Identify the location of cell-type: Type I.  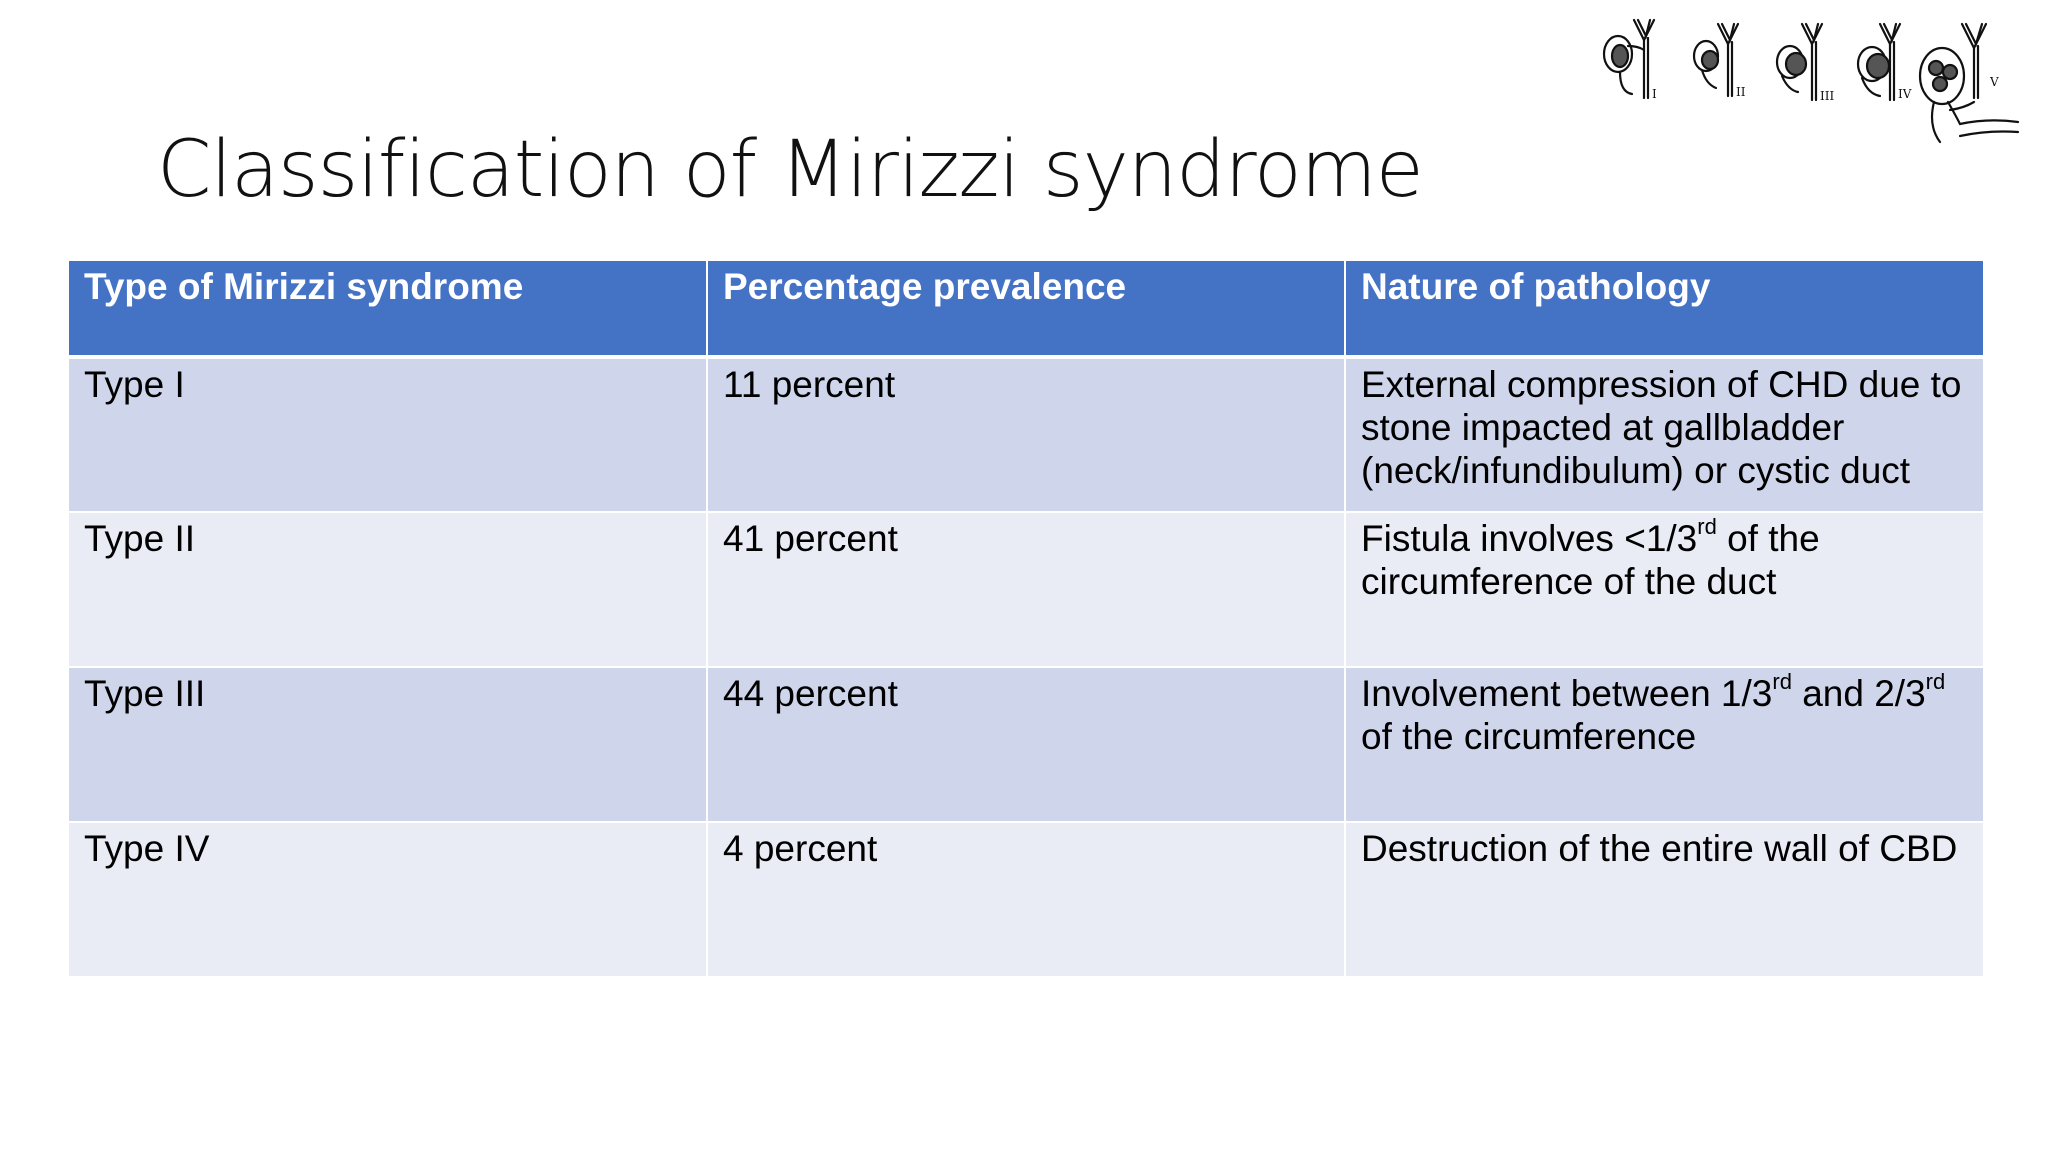
(388, 435).